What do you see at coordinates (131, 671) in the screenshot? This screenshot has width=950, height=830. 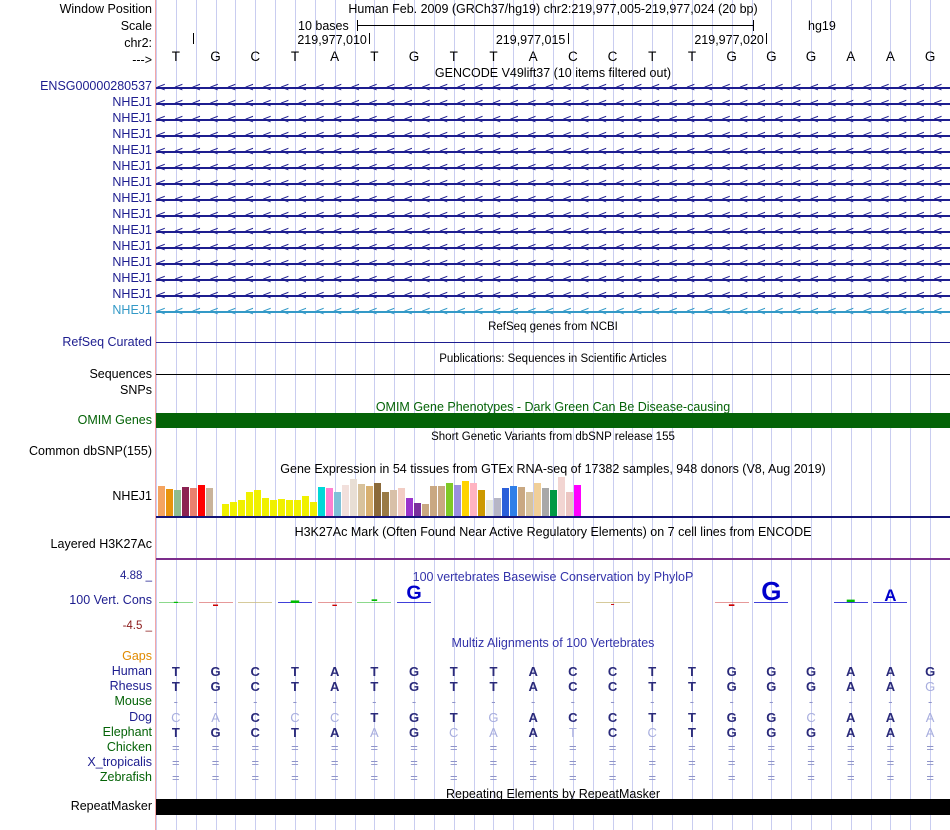 I see `multiz-species-label: Human` at bounding box center [131, 671].